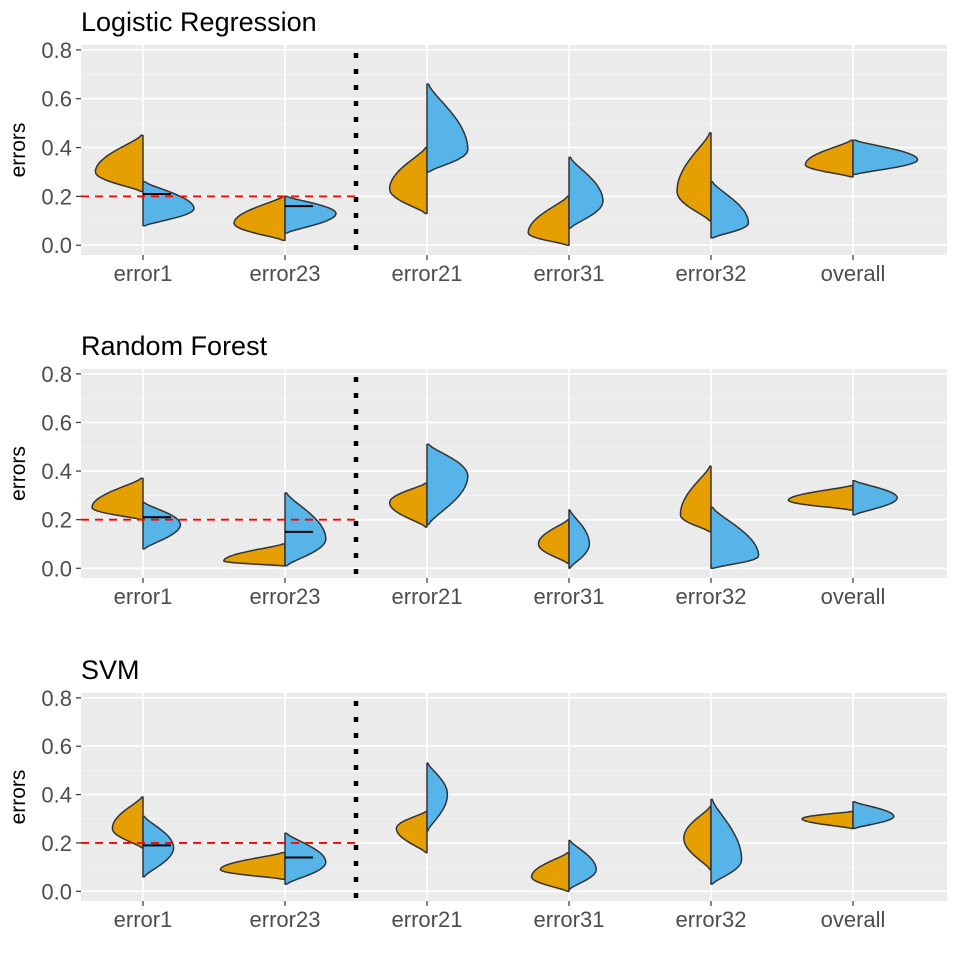  What do you see at coordinates (199, 22) in the screenshot?
I see `panel-title: Logistic Regression` at bounding box center [199, 22].